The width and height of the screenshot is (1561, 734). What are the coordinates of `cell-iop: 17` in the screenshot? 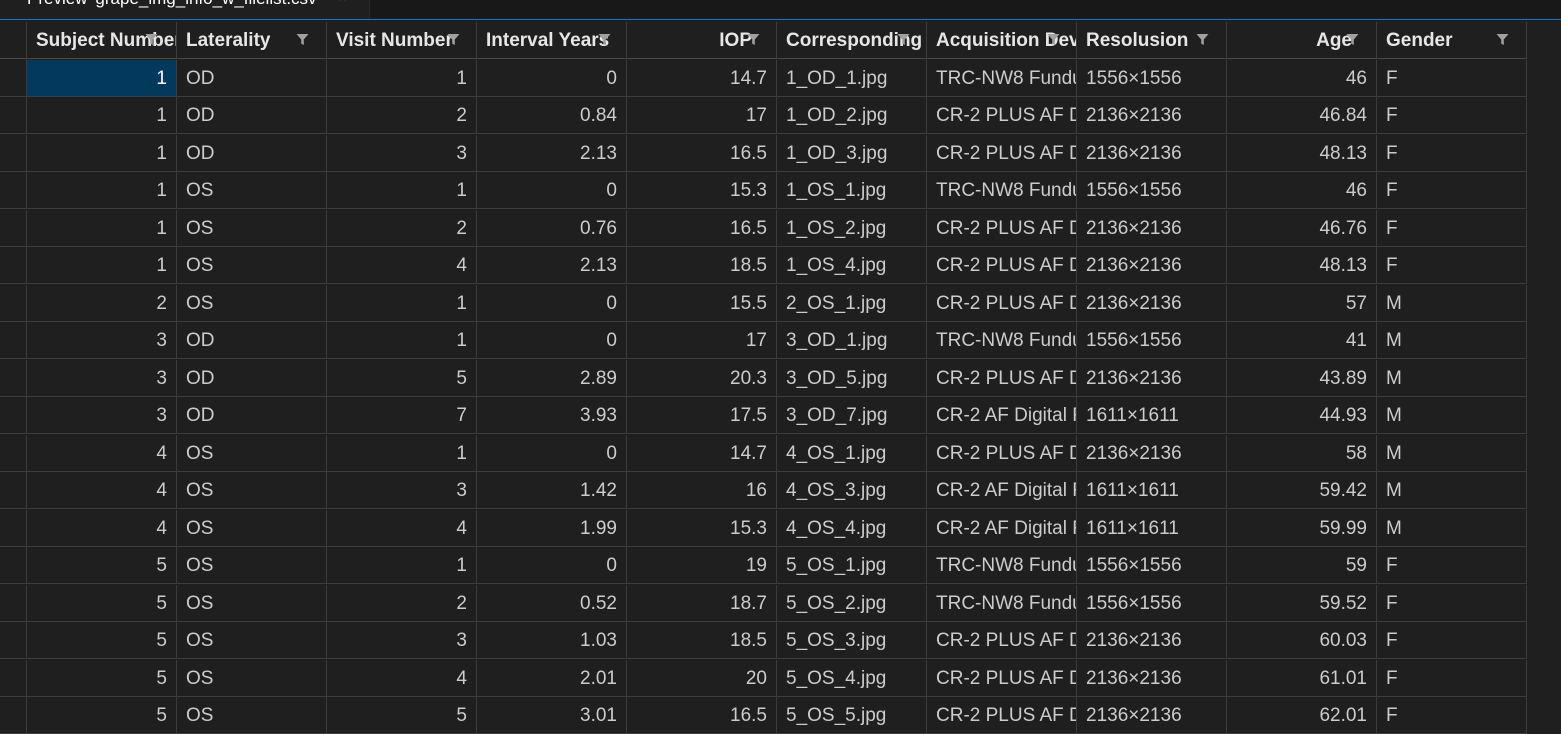 It's located at (702, 115).